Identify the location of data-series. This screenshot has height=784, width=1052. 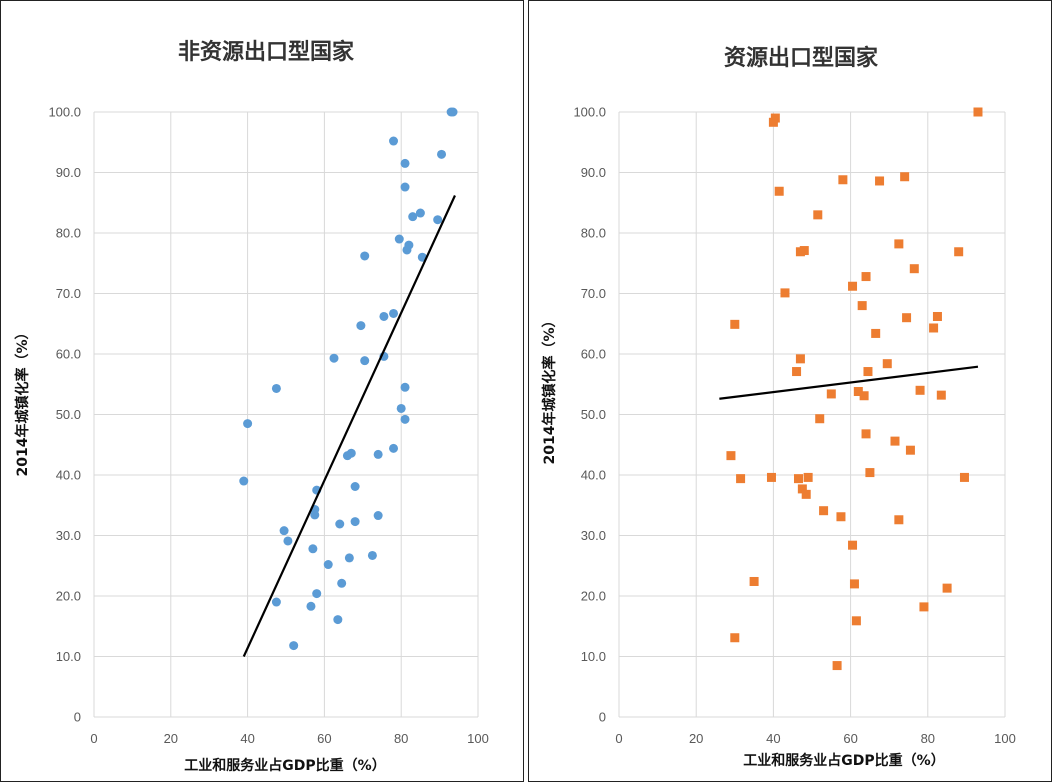
(348, 379).